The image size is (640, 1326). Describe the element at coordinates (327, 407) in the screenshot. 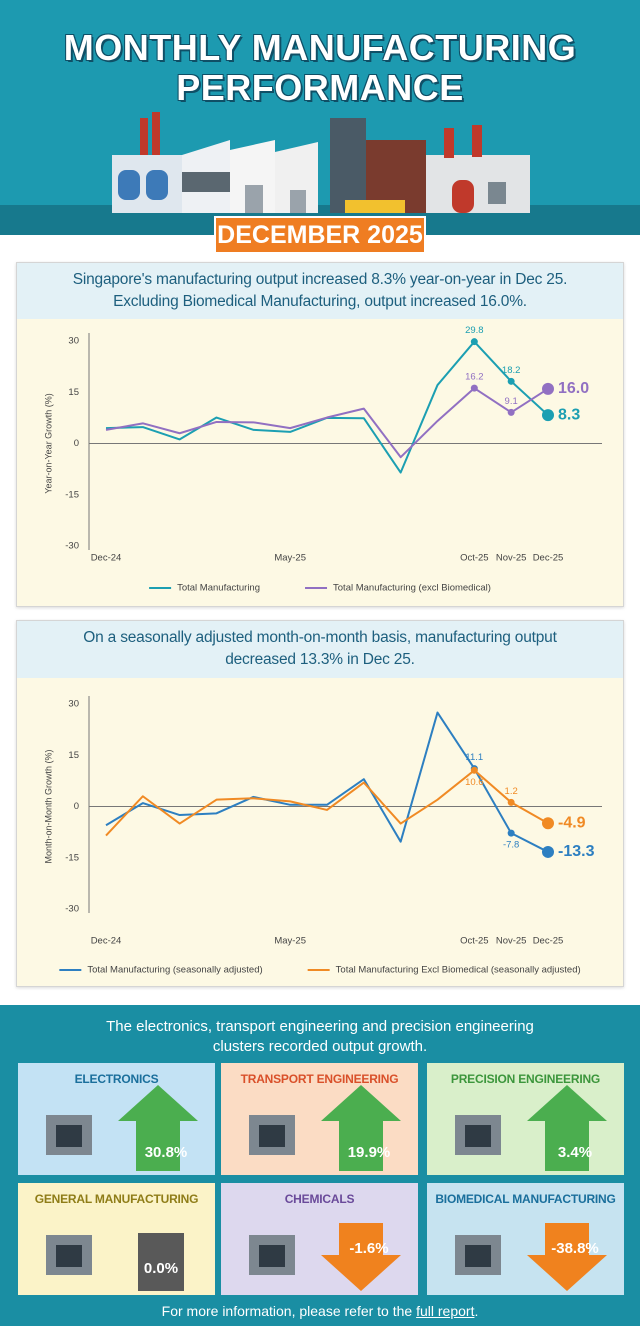

I see `line` at that location.